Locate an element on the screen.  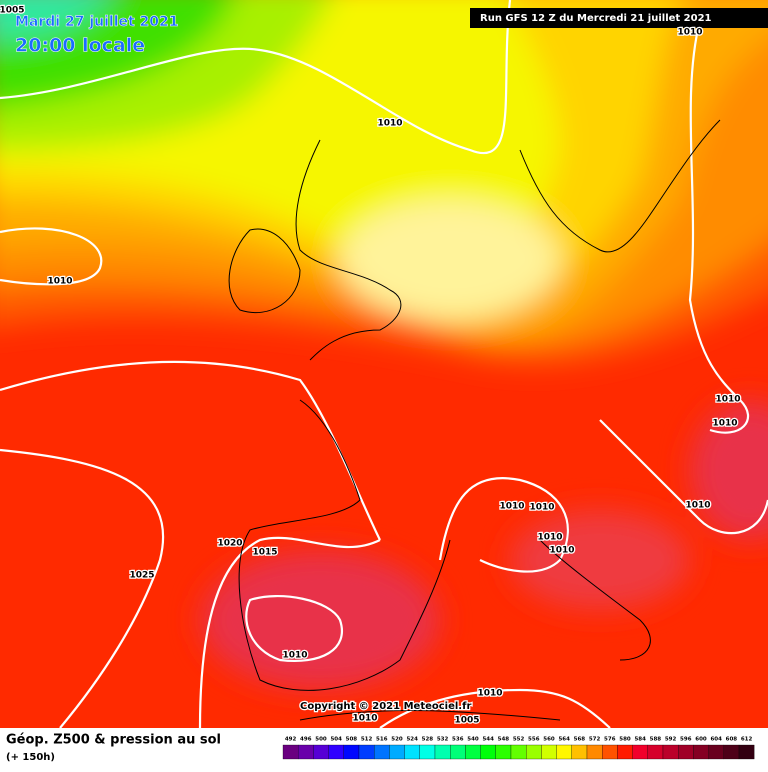
colorbar-label: 556 is located at coordinates (534, 740).